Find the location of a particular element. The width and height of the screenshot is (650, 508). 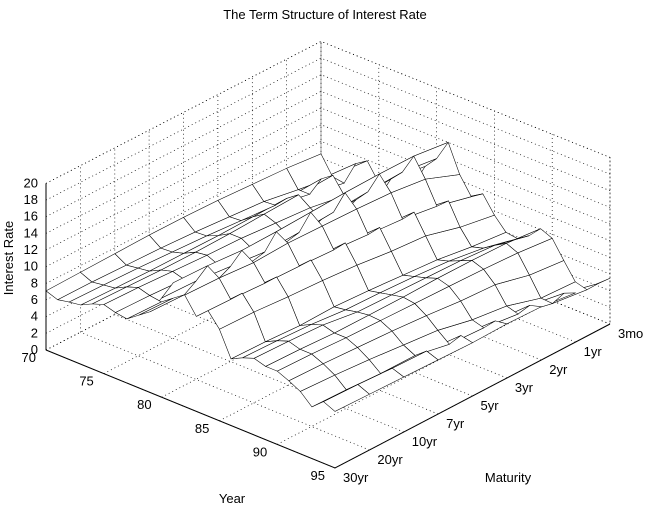

year-tick-label: 85 is located at coordinates (202, 428).